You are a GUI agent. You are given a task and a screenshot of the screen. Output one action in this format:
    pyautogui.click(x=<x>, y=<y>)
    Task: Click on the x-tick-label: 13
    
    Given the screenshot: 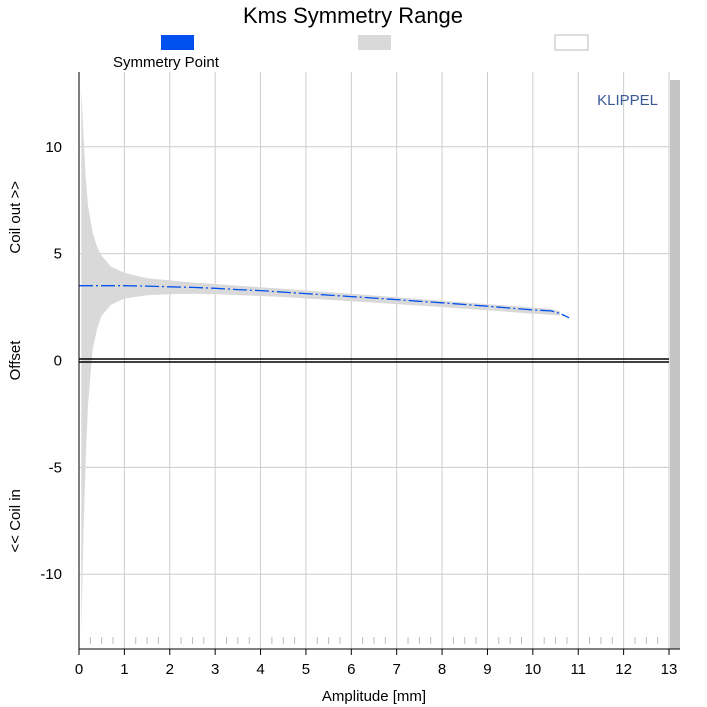 What is the action you would take?
    pyautogui.click(x=669, y=669)
    